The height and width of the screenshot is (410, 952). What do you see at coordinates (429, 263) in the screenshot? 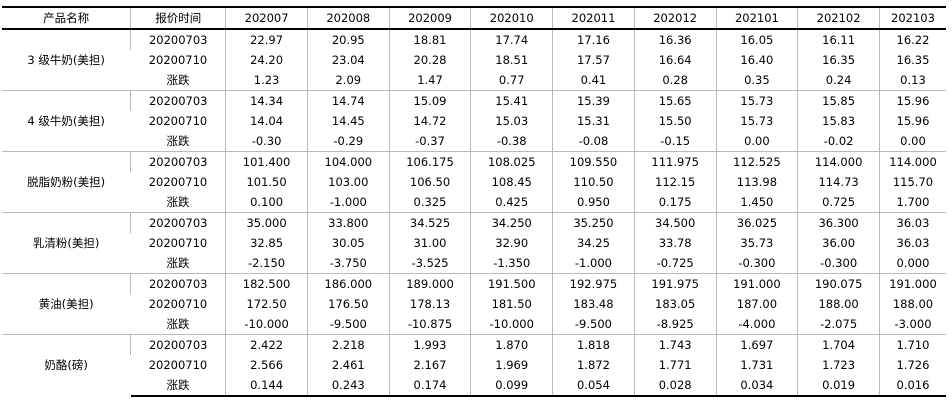
I see `price-cell: -3.525` at bounding box center [429, 263].